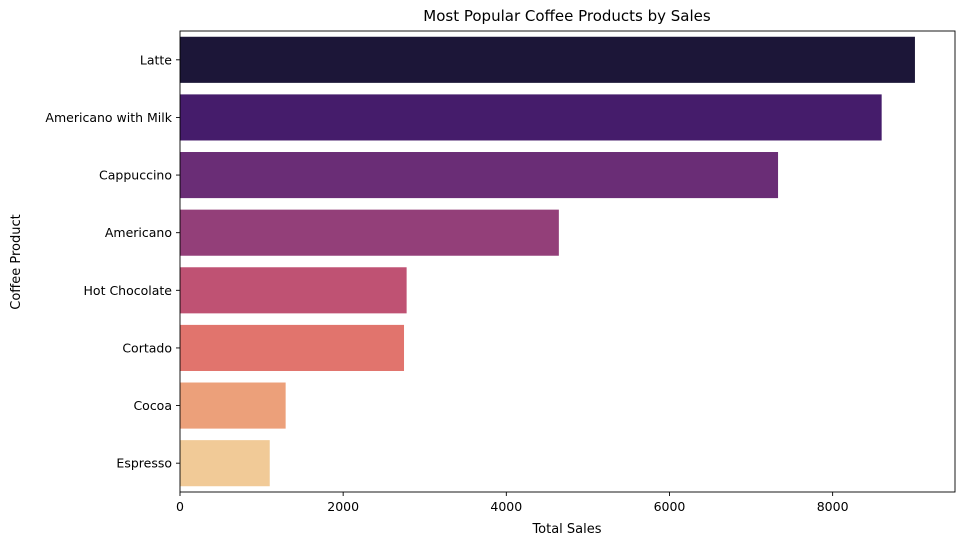 The height and width of the screenshot is (549, 965). I want to click on x-axis-label: Total Sales, so click(566, 529).